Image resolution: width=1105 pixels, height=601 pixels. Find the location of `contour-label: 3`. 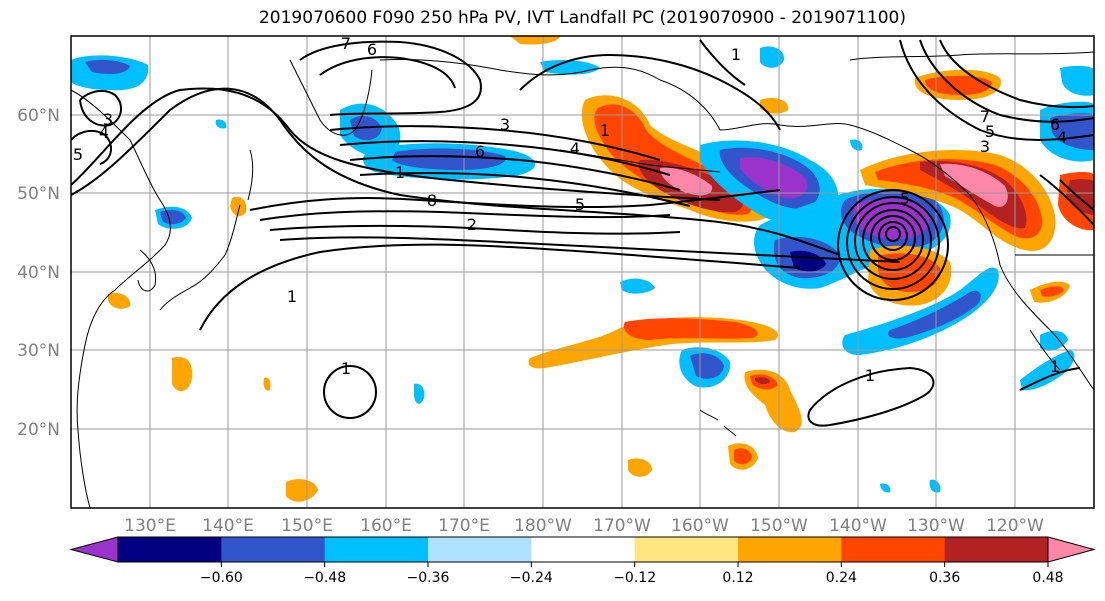

contour-label: 3 is located at coordinates (985, 146).